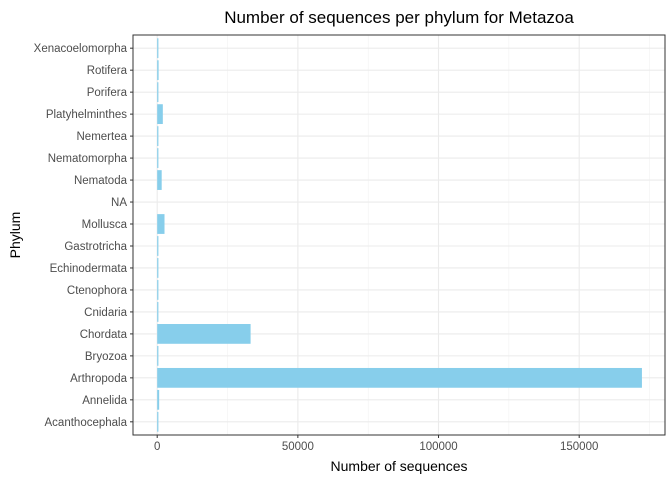 The image size is (672, 480). What do you see at coordinates (399, 377) in the screenshot?
I see `bar-arthropoda` at bounding box center [399, 377].